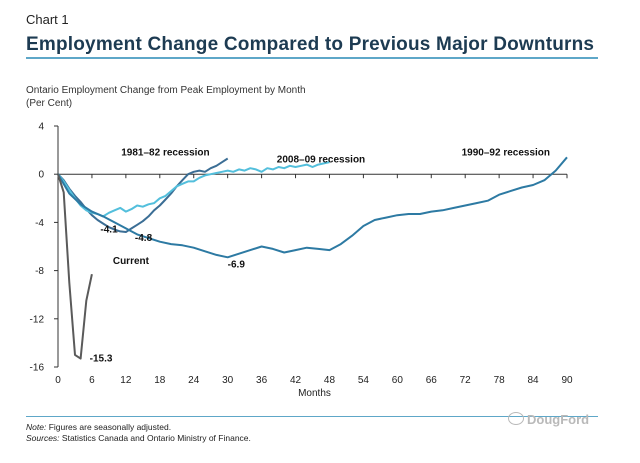 The width and height of the screenshot is (640, 463). Describe the element at coordinates (41, 127) in the screenshot. I see `y-tick-label: 4` at that location.